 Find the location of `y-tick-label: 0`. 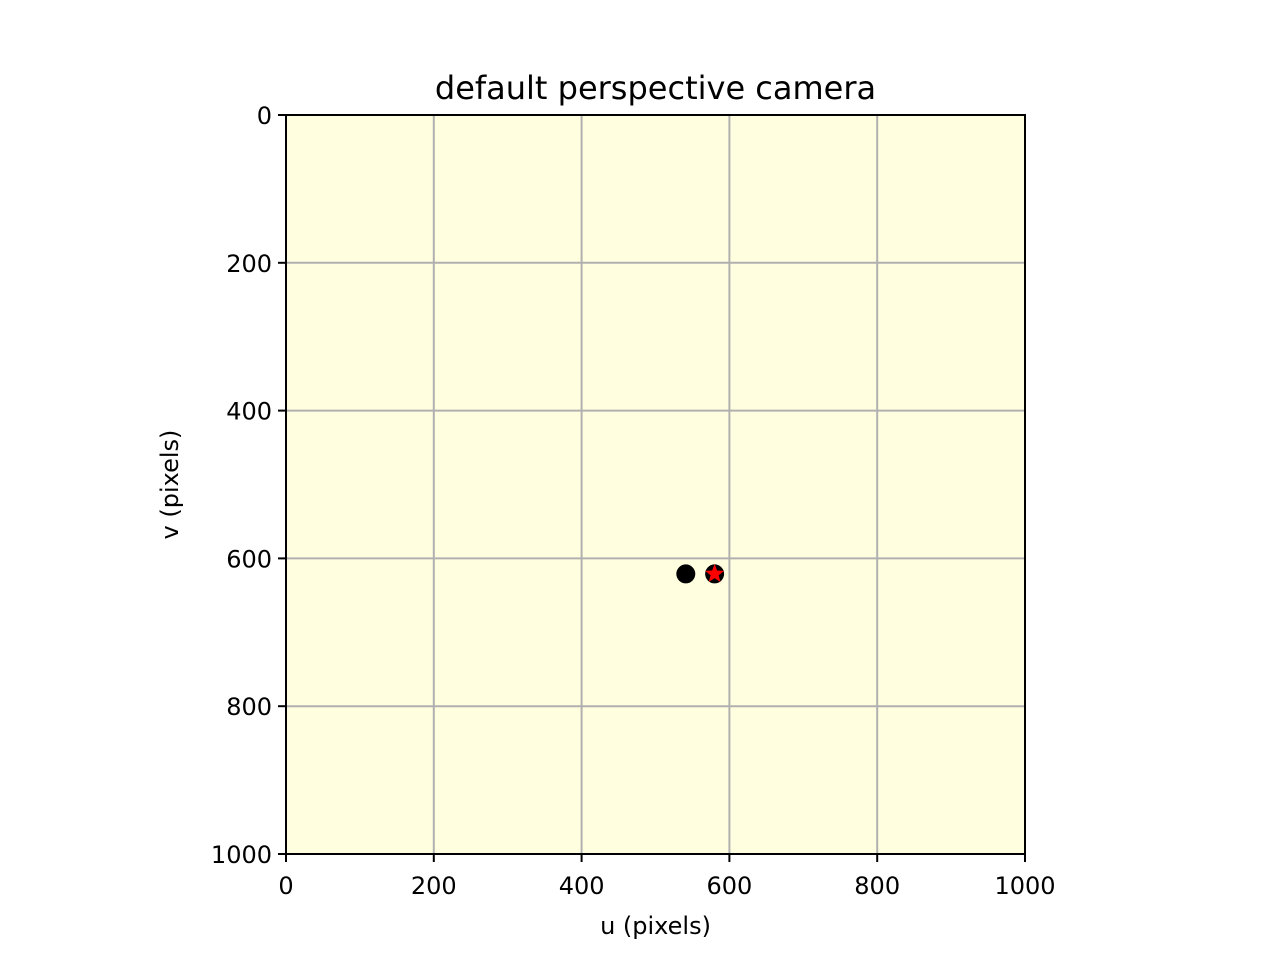

y-tick-label: 0 is located at coordinates (264, 116).